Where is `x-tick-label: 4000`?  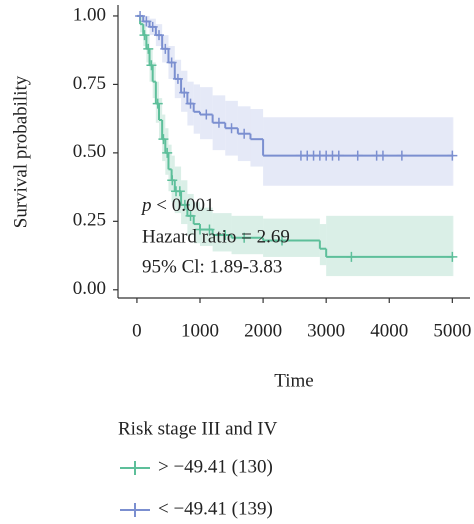
x-tick-label: 4000 is located at coordinates (389, 330).